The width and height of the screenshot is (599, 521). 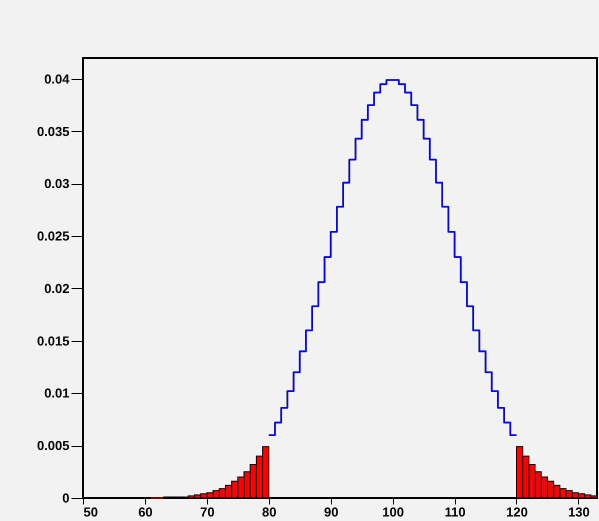 I want to click on x-tick-label: 60, so click(x=145, y=512).